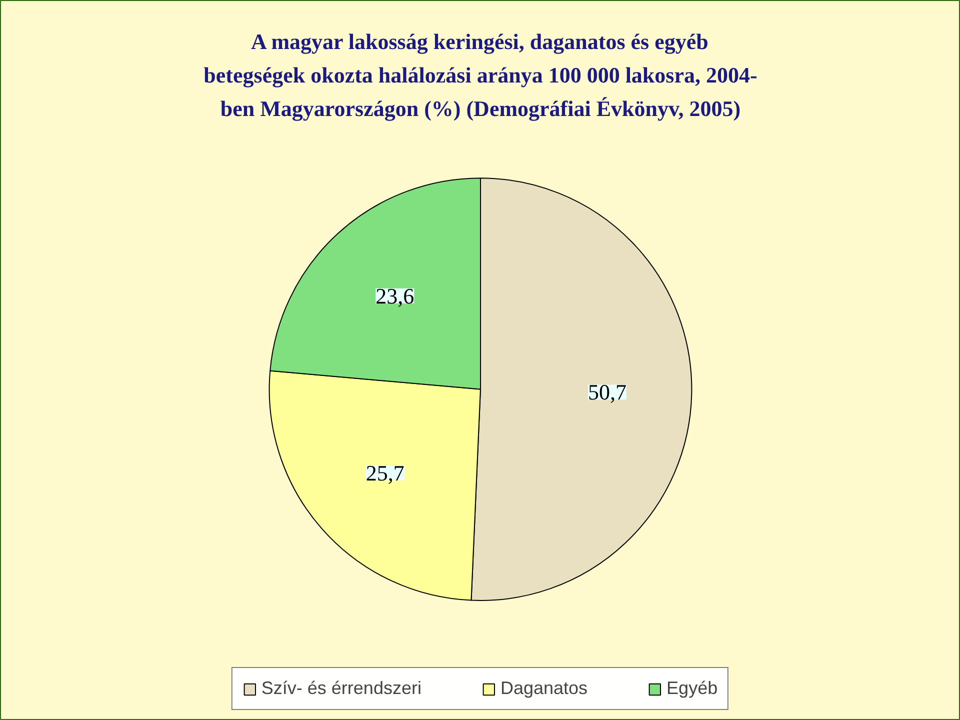 The image size is (960, 720). Describe the element at coordinates (481, 74) in the screenshot. I see `chart-title: A magyar lakosság keringési, daganatos és egyéb betegségek okozta halálozási aránya 100 000 lakosra, 2004- ben Magyarországon (%) (Demográfiai Évkönyv, 2005)` at that location.